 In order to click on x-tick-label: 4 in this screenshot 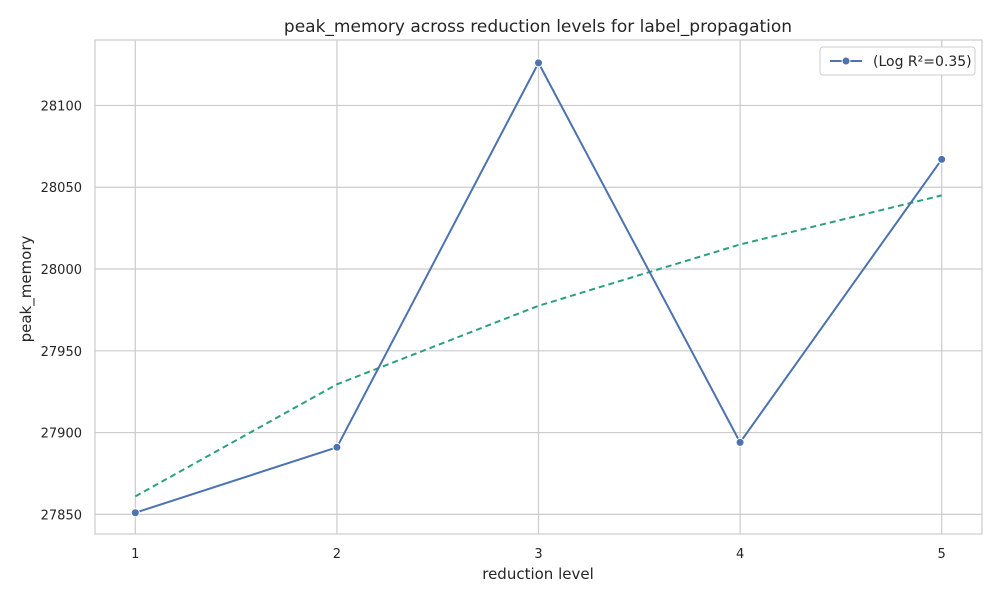, I will do `click(740, 554)`.